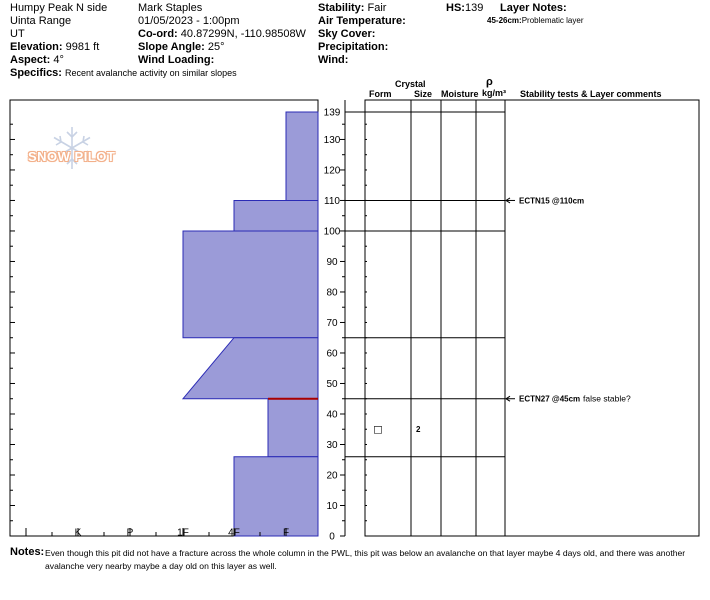 The height and width of the screenshot is (600, 710). Describe the element at coordinates (533, 8) in the screenshot. I see `layer-notes-label: Layer Notes:` at that location.